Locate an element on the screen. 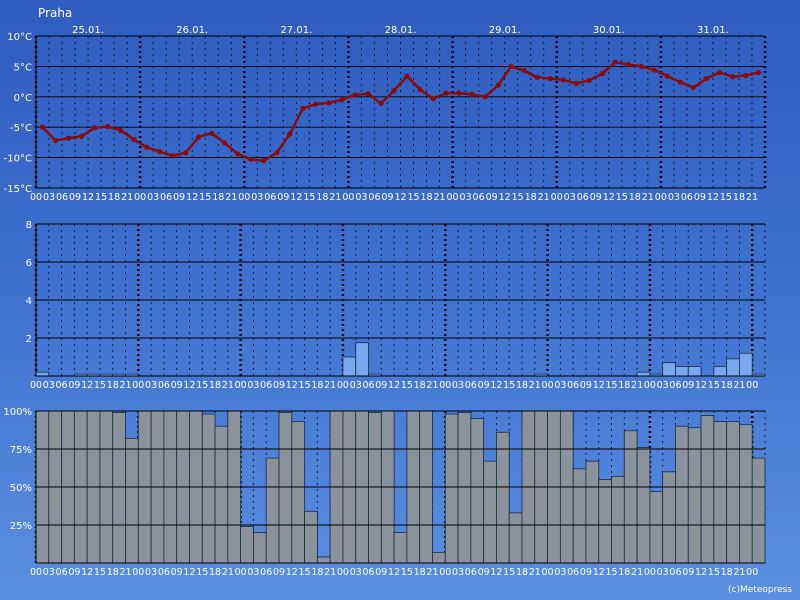 The height and width of the screenshot is (600, 800). day-label: 26.01. is located at coordinates (192, 30).